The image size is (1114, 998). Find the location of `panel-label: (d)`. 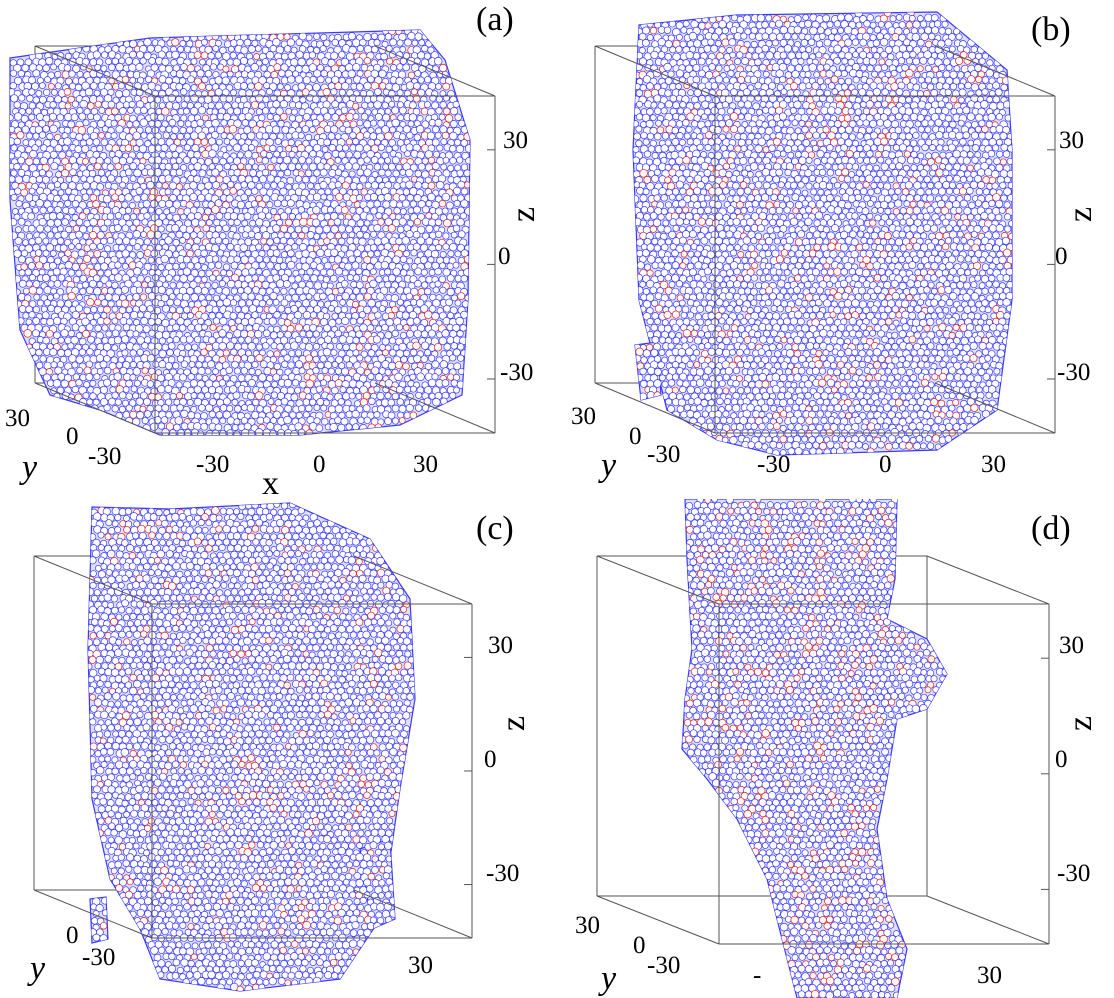

panel-label: (d) is located at coordinates (1051, 528).